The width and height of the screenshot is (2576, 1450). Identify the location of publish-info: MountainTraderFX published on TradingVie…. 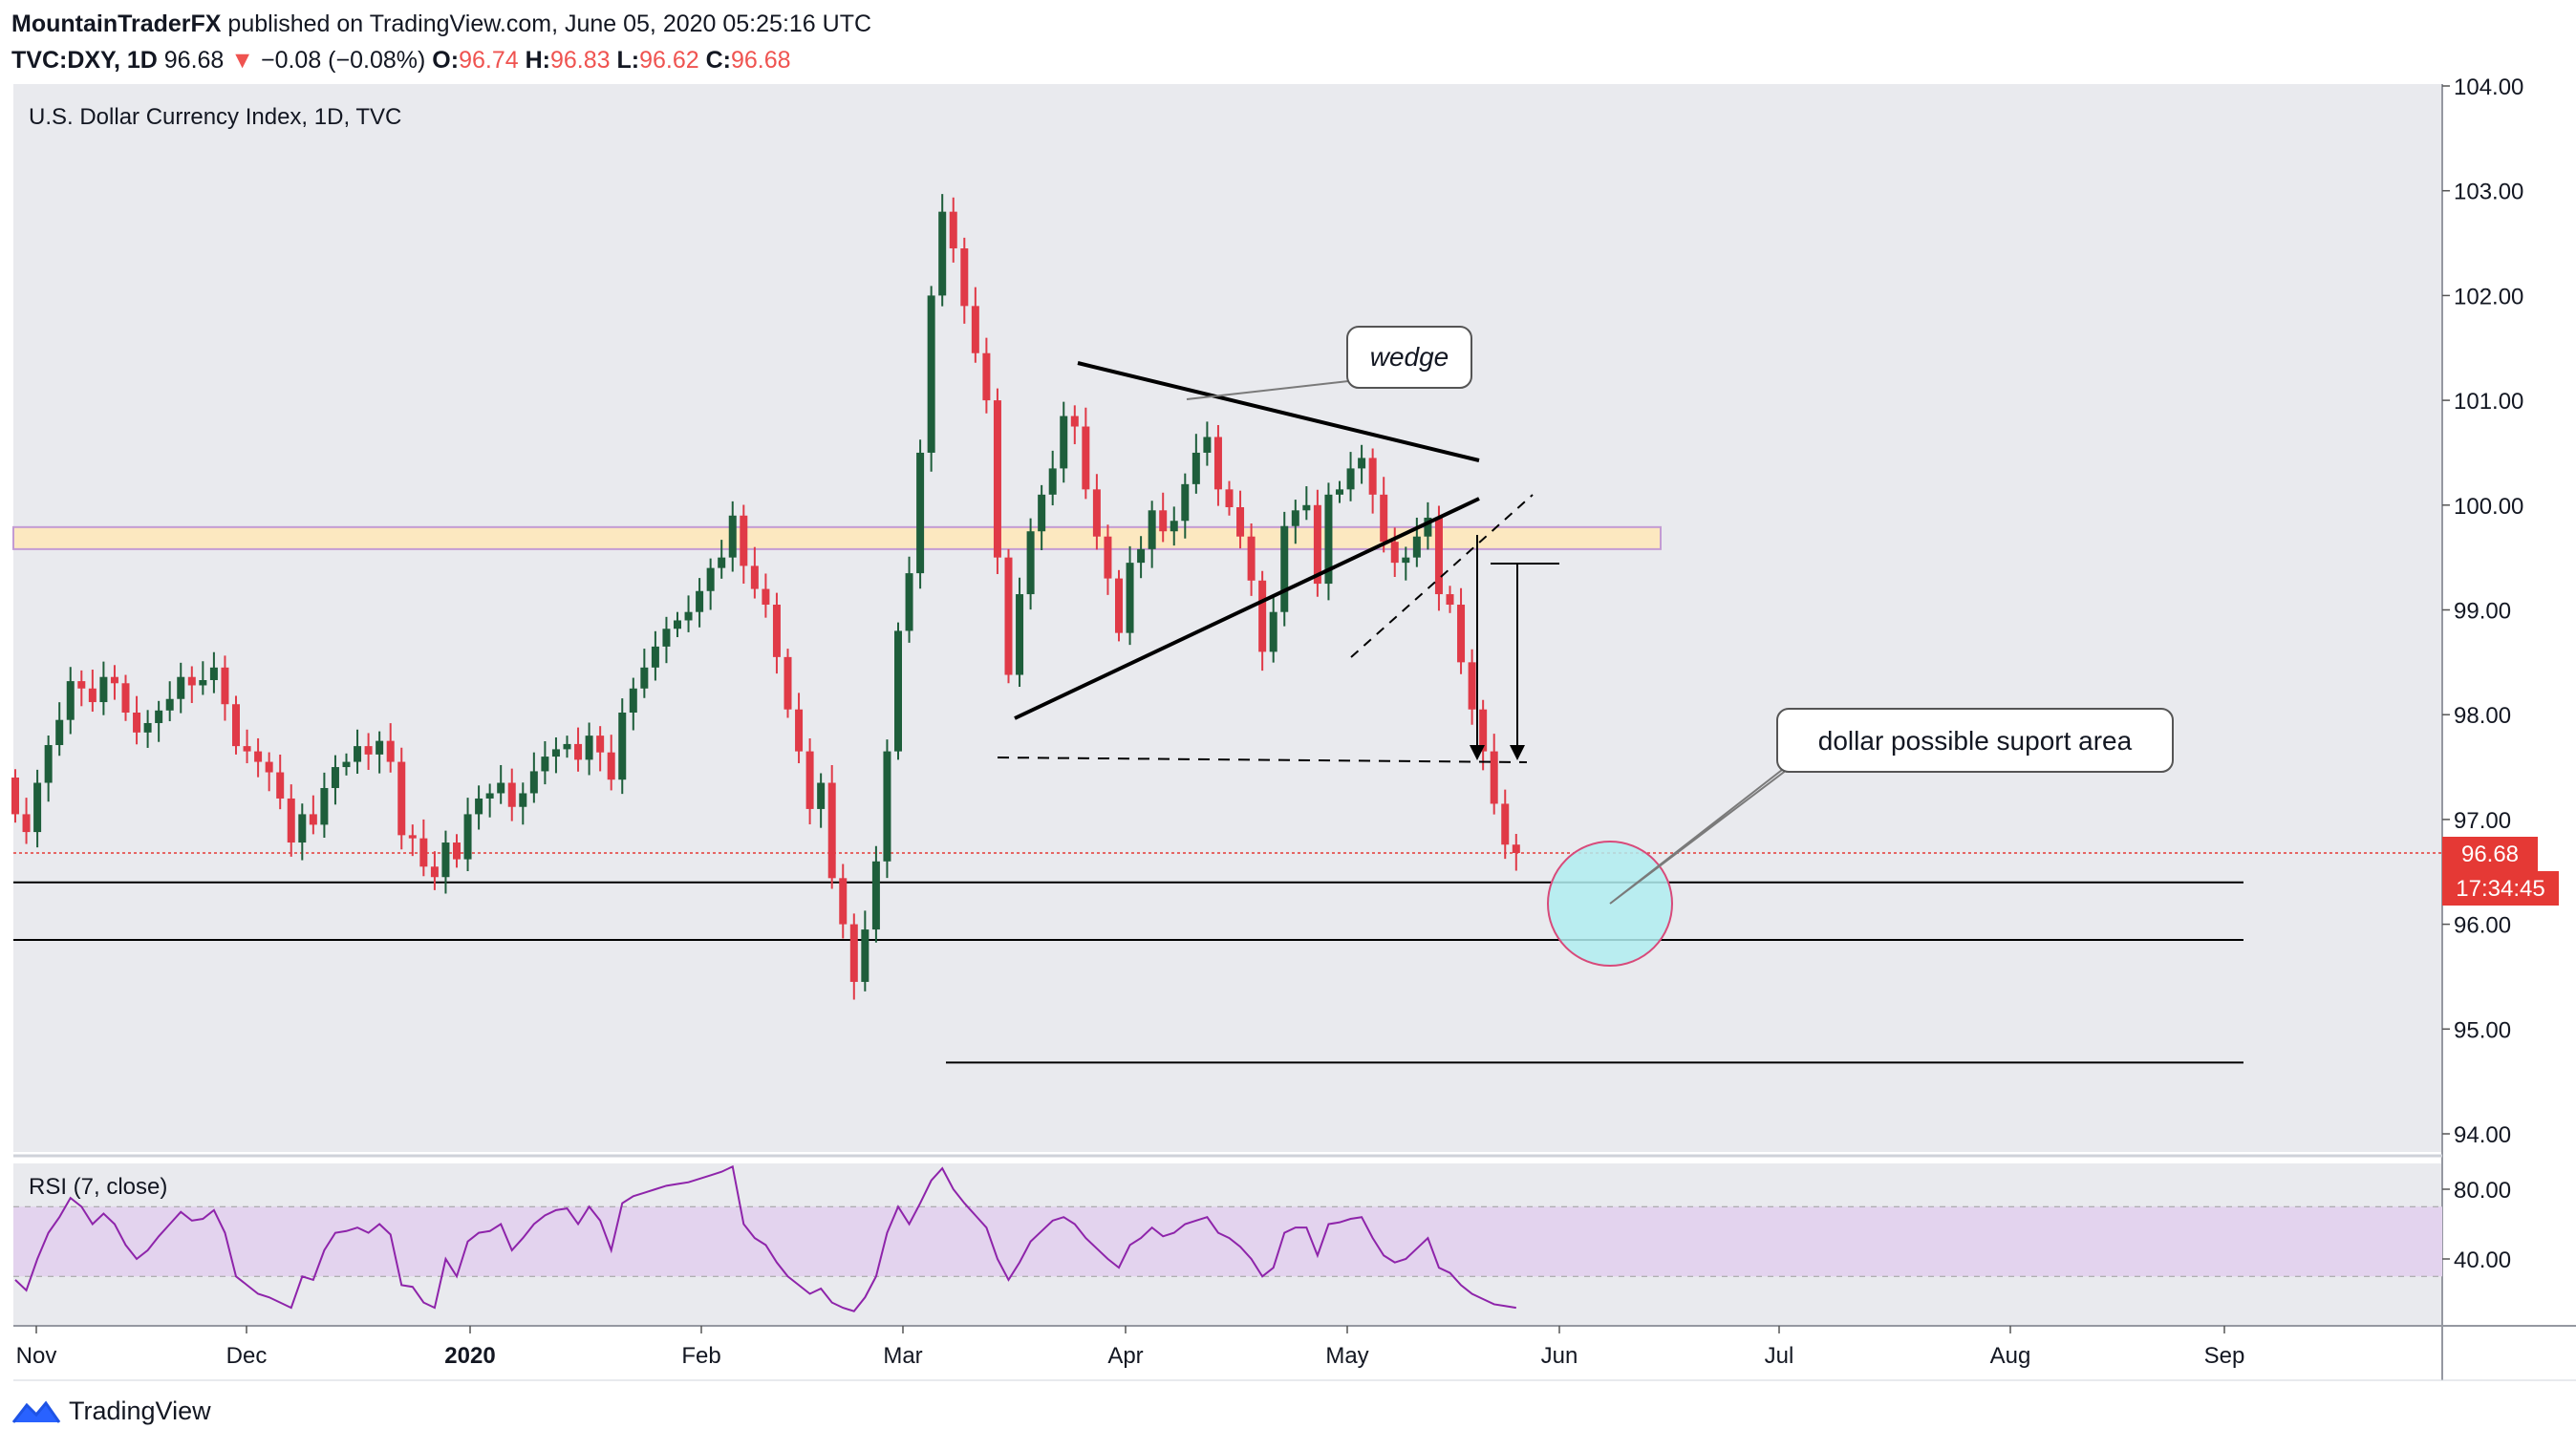
(441, 24).